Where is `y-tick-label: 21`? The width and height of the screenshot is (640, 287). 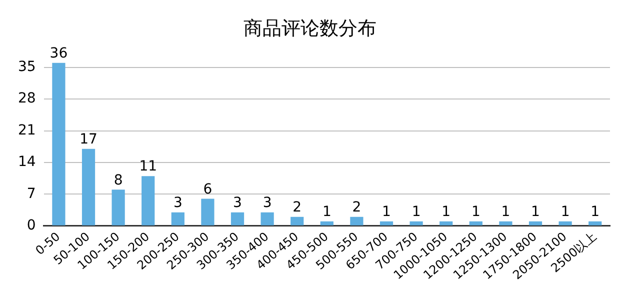 y-tick-label: 21 is located at coordinates (27, 130).